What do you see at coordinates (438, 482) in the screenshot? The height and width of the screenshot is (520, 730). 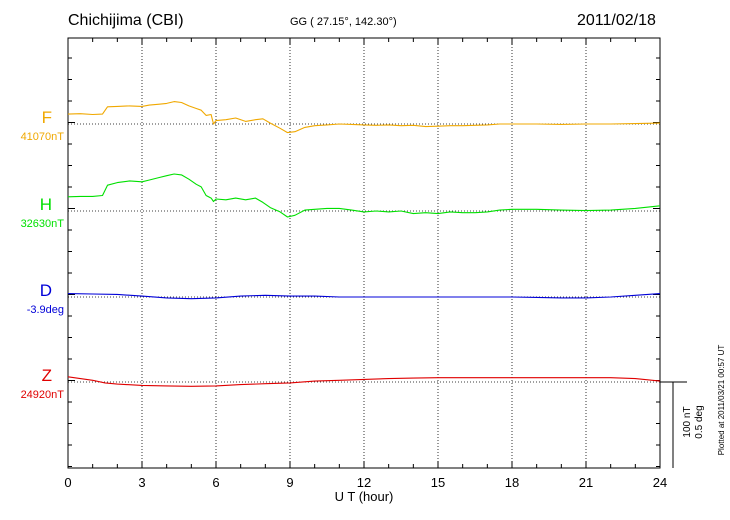 I see `x-tick-label: 15` at bounding box center [438, 482].